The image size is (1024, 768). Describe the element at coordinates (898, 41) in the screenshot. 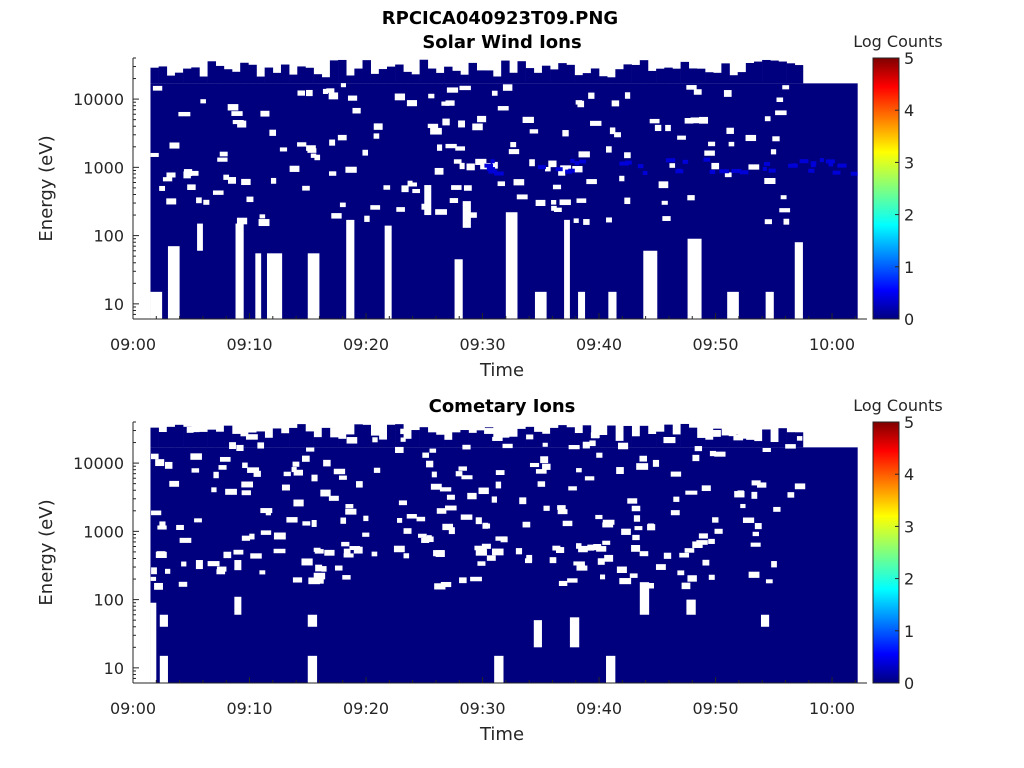

I see `colorbar-label: Log Counts` at that location.